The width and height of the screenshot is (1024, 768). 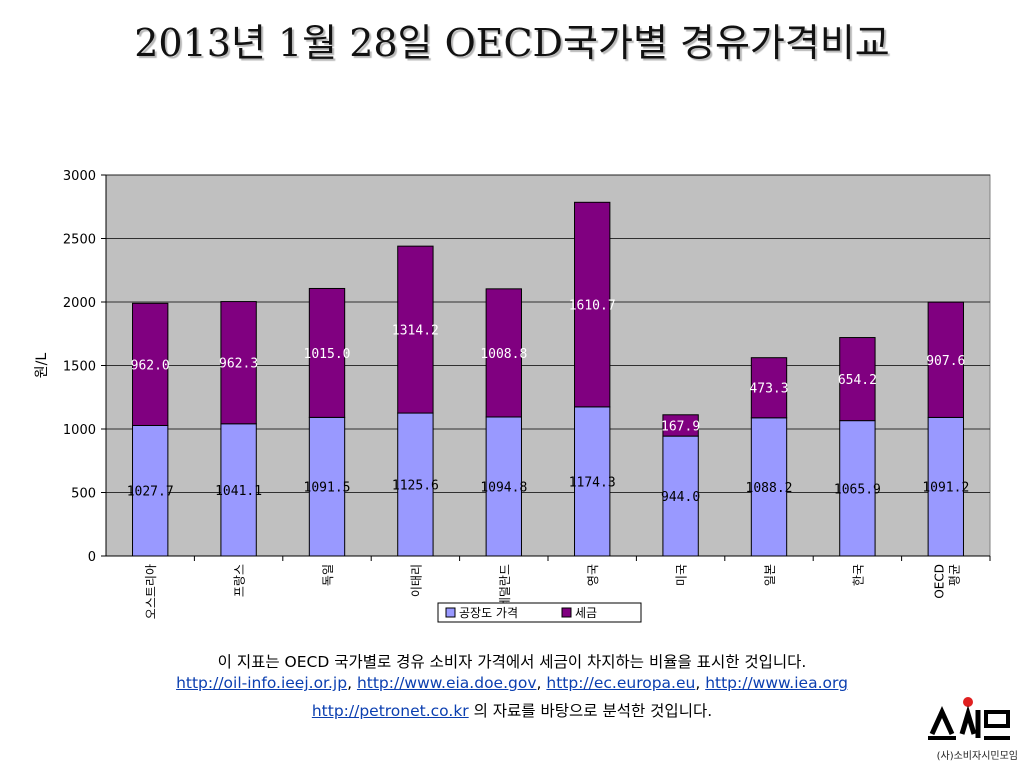 I want to click on data-label: 1314.2, so click(x=415, y=331).